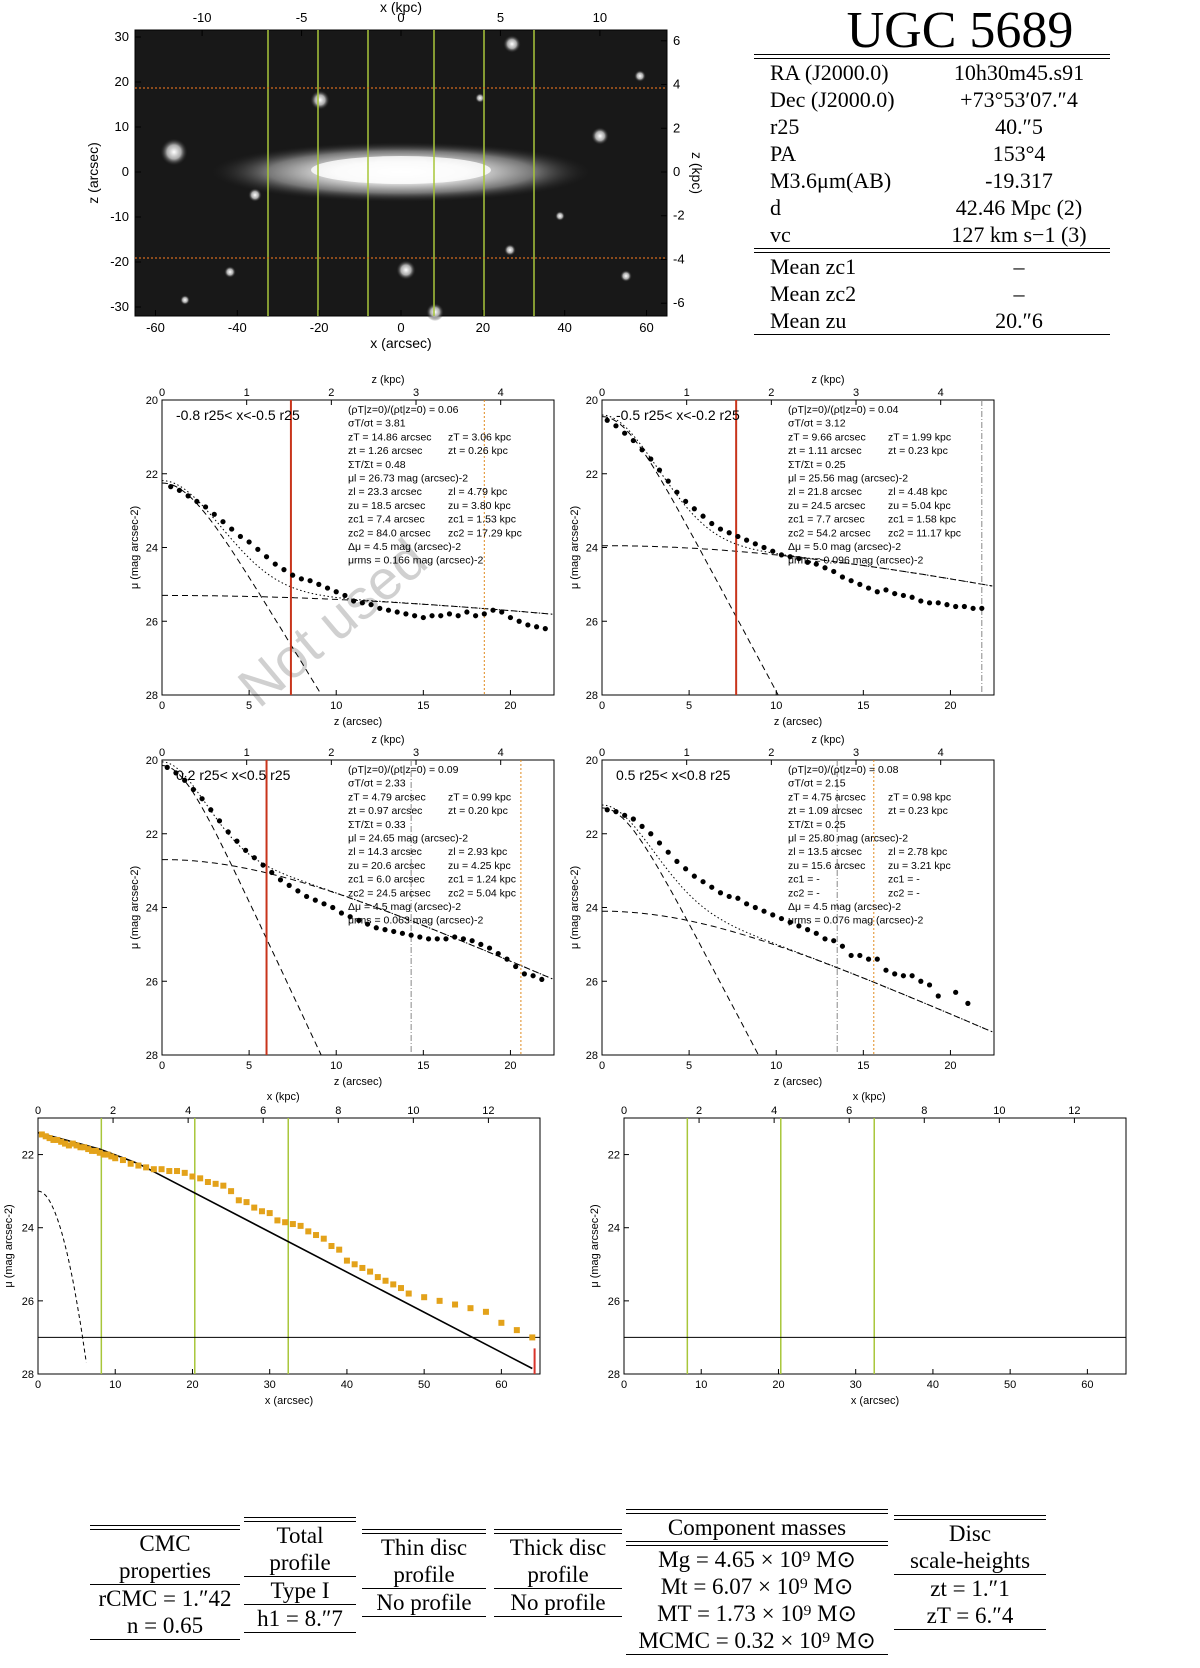 The height and width of the screenshot is (1668, 1200). Describe the element at coordinates (125, 171) in the screenshot. I see `y-tick-label: 0` at that location.